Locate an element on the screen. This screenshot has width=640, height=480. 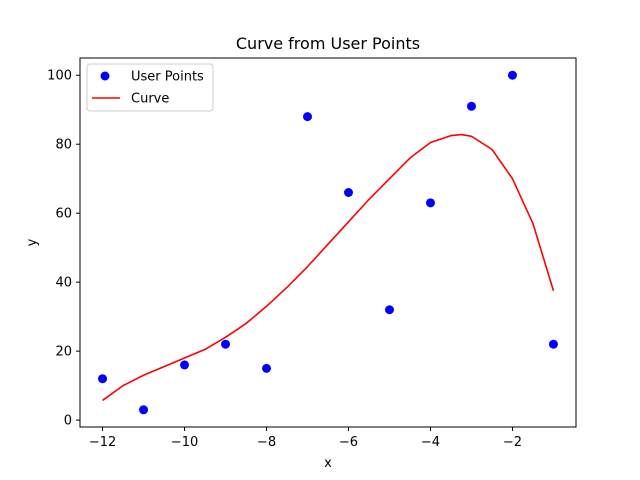
x-tick-label: −4 is located at coordinates (430, 442).